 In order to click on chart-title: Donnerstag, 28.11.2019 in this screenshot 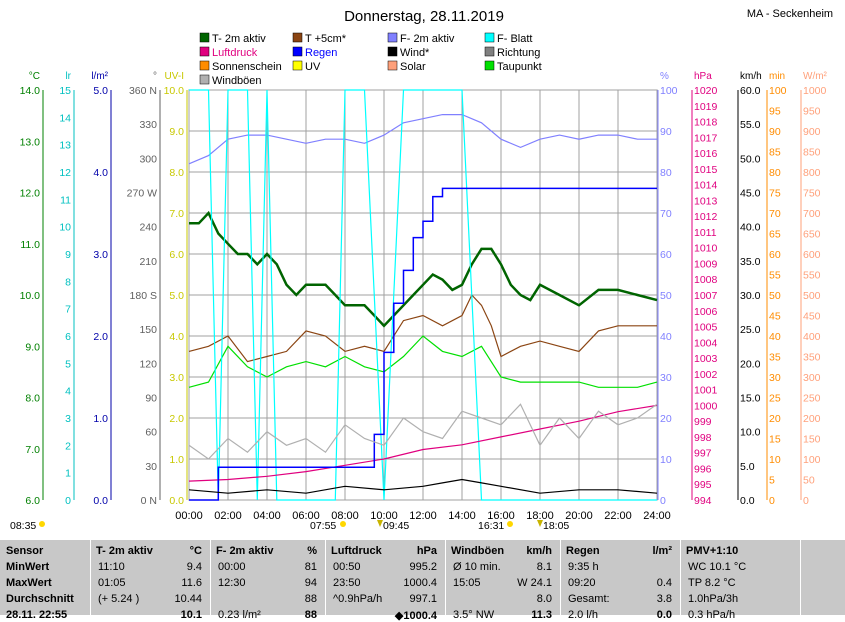, I will do `click(424, 16)`.